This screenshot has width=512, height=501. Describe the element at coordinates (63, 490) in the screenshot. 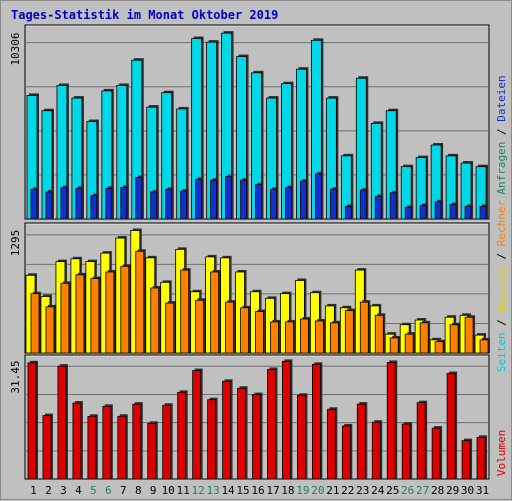

I see `x-tick-label-day-3: 3` at that location.